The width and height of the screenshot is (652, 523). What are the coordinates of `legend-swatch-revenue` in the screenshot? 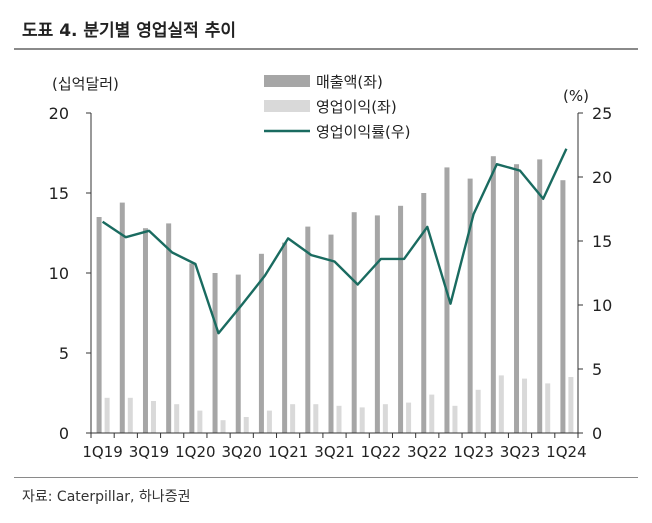 It's located at (287, 81).